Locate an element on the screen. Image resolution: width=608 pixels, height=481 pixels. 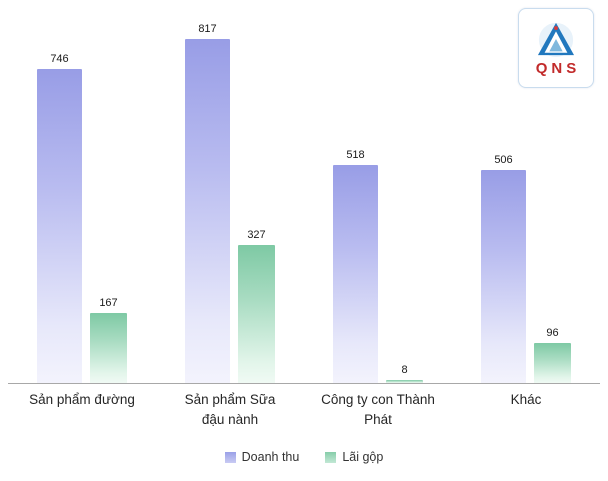
bar-group: 506 96 is located at coordinates (526, 269).